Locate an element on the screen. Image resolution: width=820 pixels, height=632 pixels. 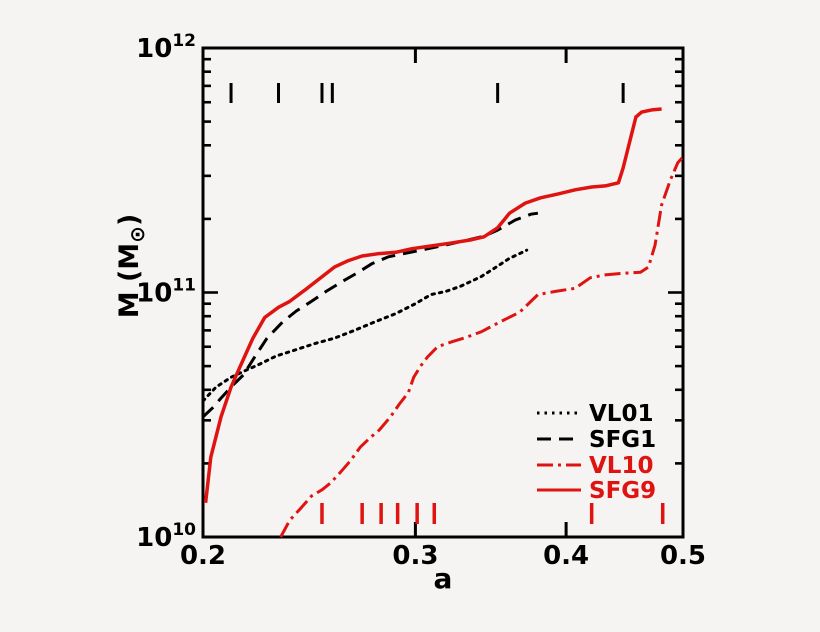
legend-label-SFG1: SFG1 is located at coordinates (622, 440).